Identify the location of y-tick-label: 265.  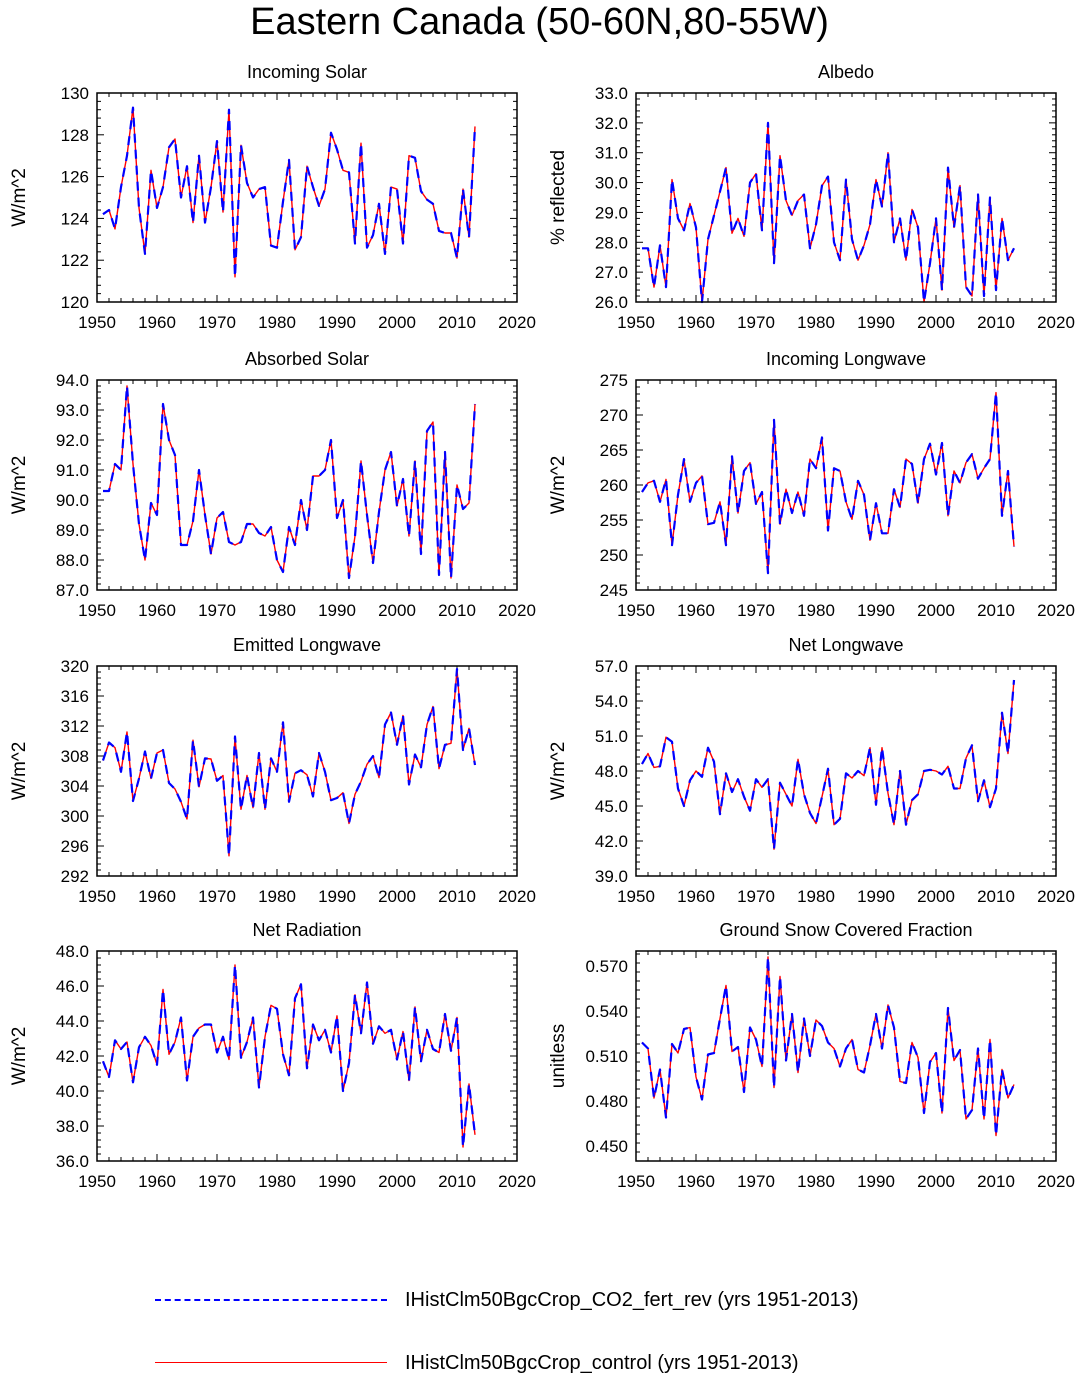
(614, 450).